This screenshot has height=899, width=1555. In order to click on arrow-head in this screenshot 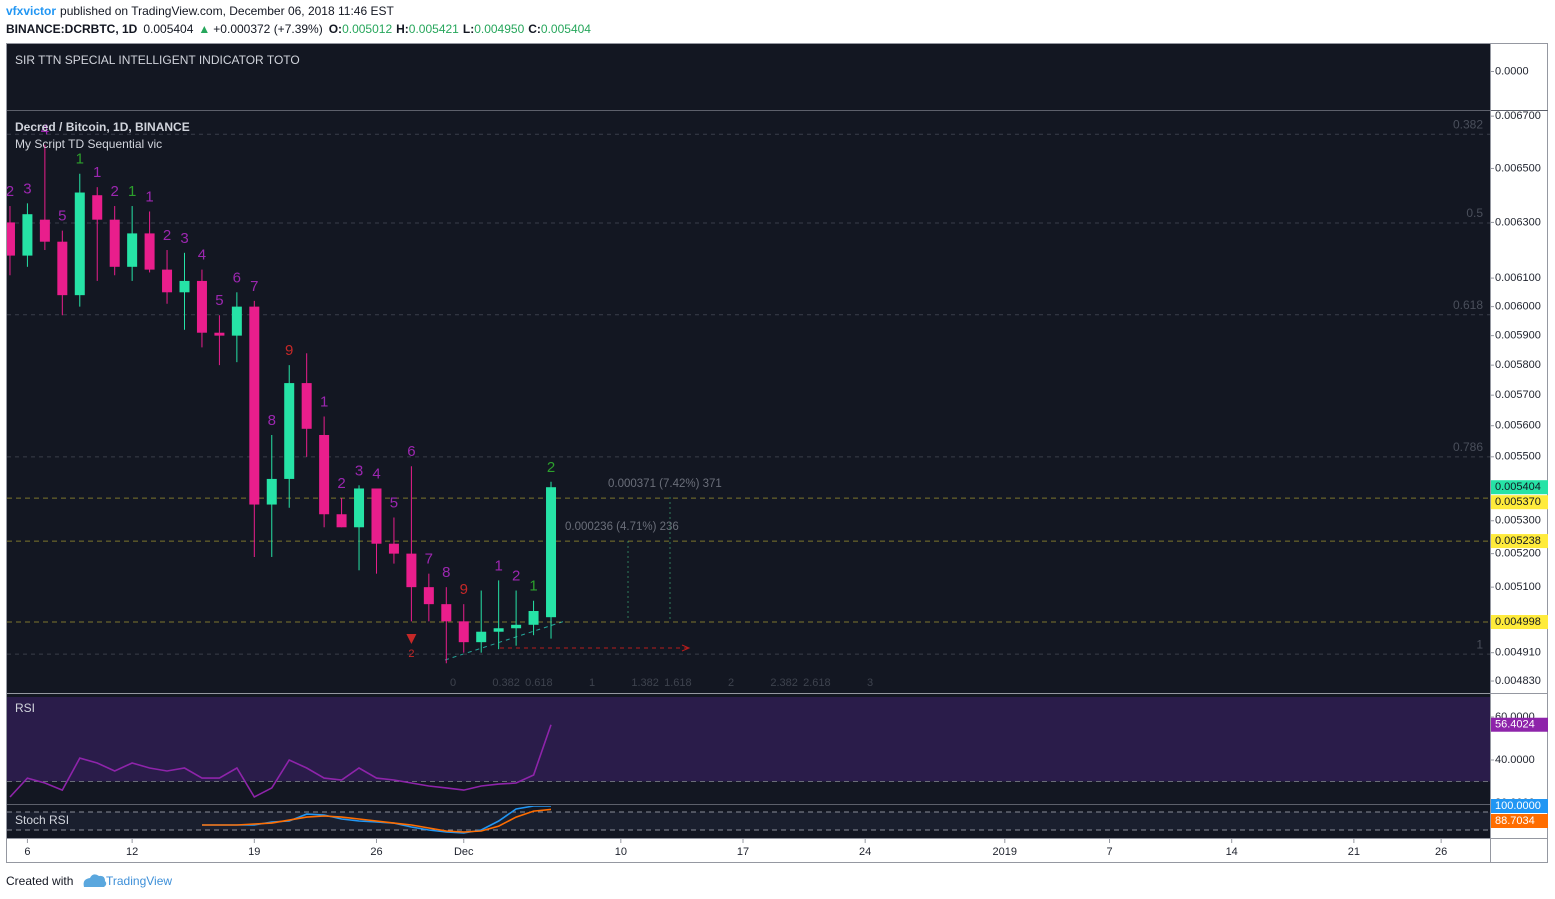, I will do `click(686, 648)`.